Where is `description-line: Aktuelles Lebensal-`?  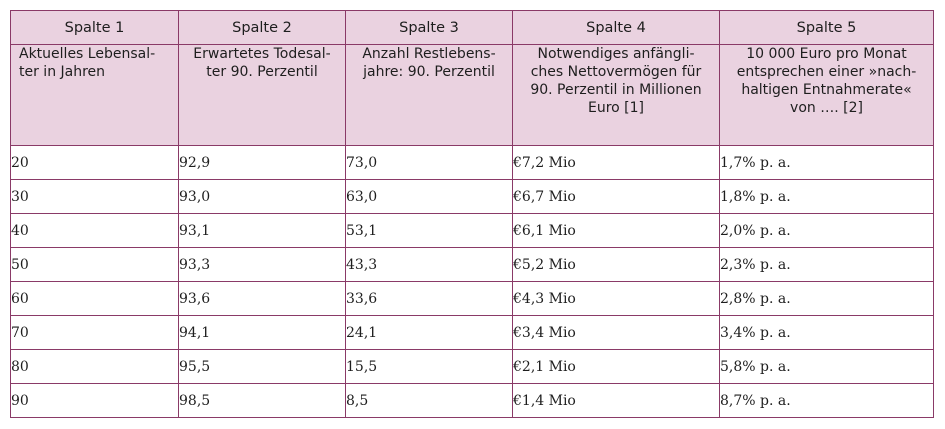 description-line: Aktuelles Lebensal- is located at coordinates (87, 54).